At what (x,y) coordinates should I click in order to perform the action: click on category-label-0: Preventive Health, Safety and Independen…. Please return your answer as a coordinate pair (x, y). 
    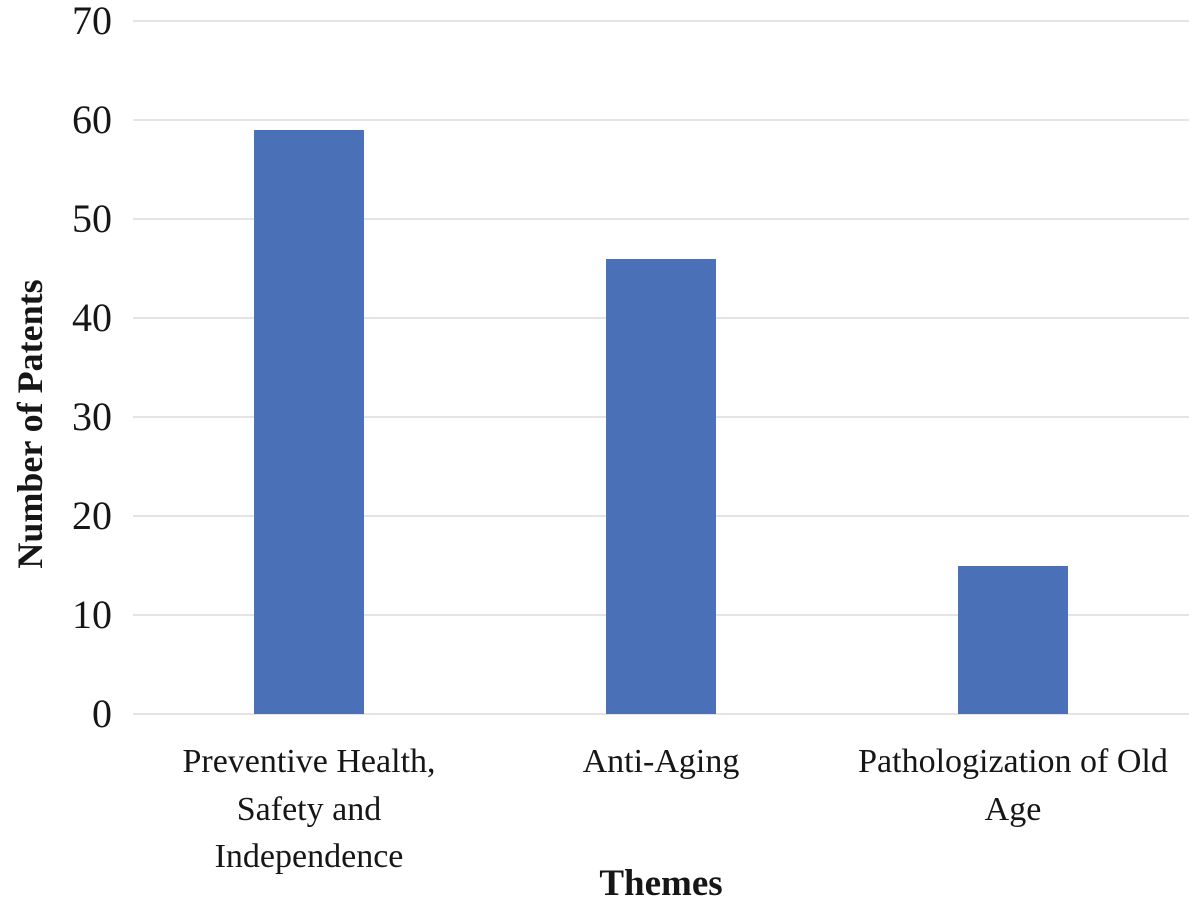
    Looking at the image, I should click on (309, 809).